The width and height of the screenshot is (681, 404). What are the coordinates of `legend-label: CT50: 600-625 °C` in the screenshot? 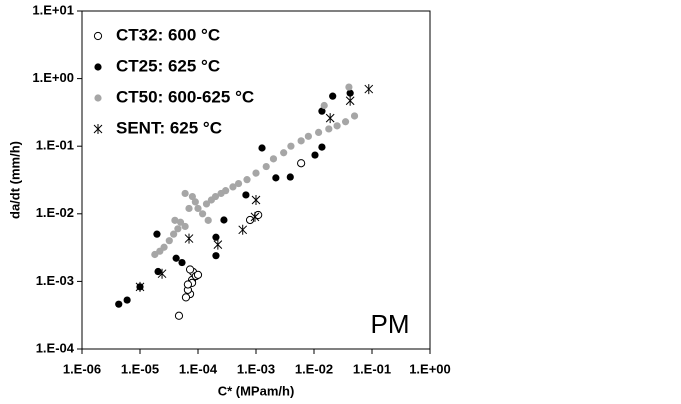 It's located at (185, 96).